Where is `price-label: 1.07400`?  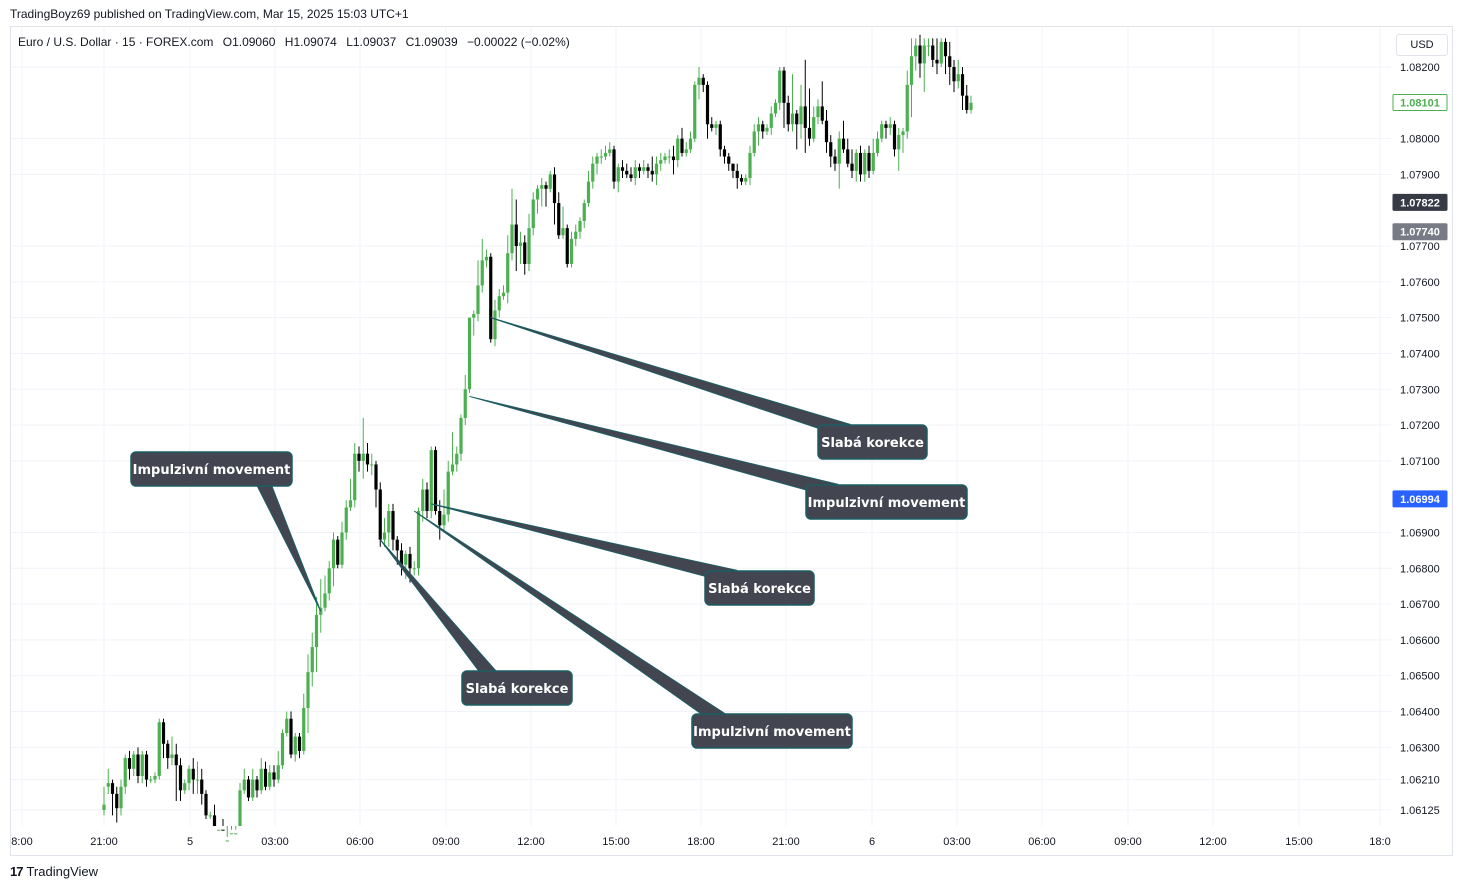 price-label: 1.07400 is located at coordinates (1420, 354).